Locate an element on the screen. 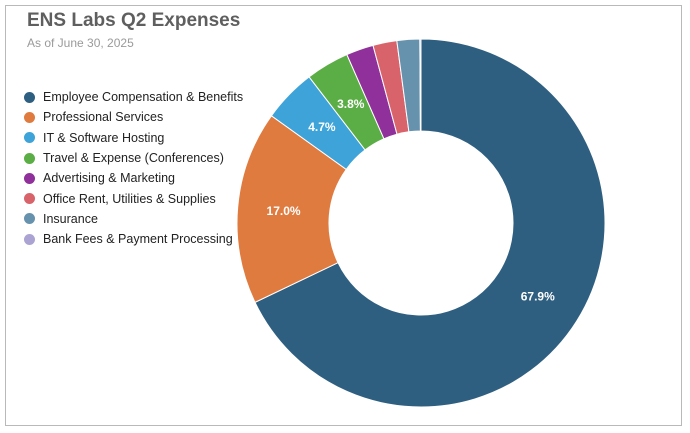  legend-item: Advertising & Marketing is located at coordinates (133, 178).